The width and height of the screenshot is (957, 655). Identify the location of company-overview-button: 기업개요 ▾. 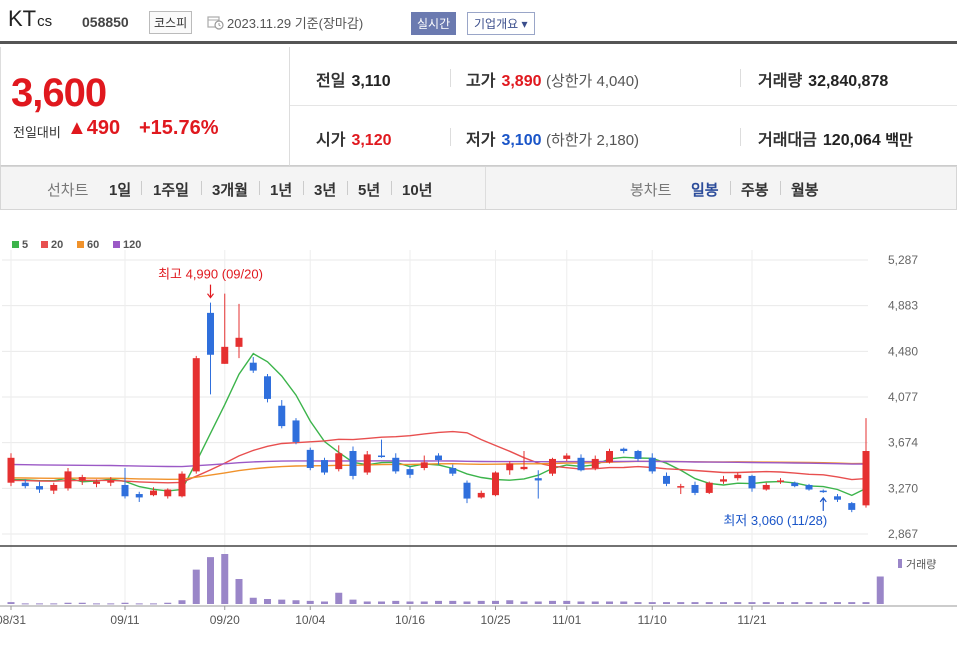
(501, 23).